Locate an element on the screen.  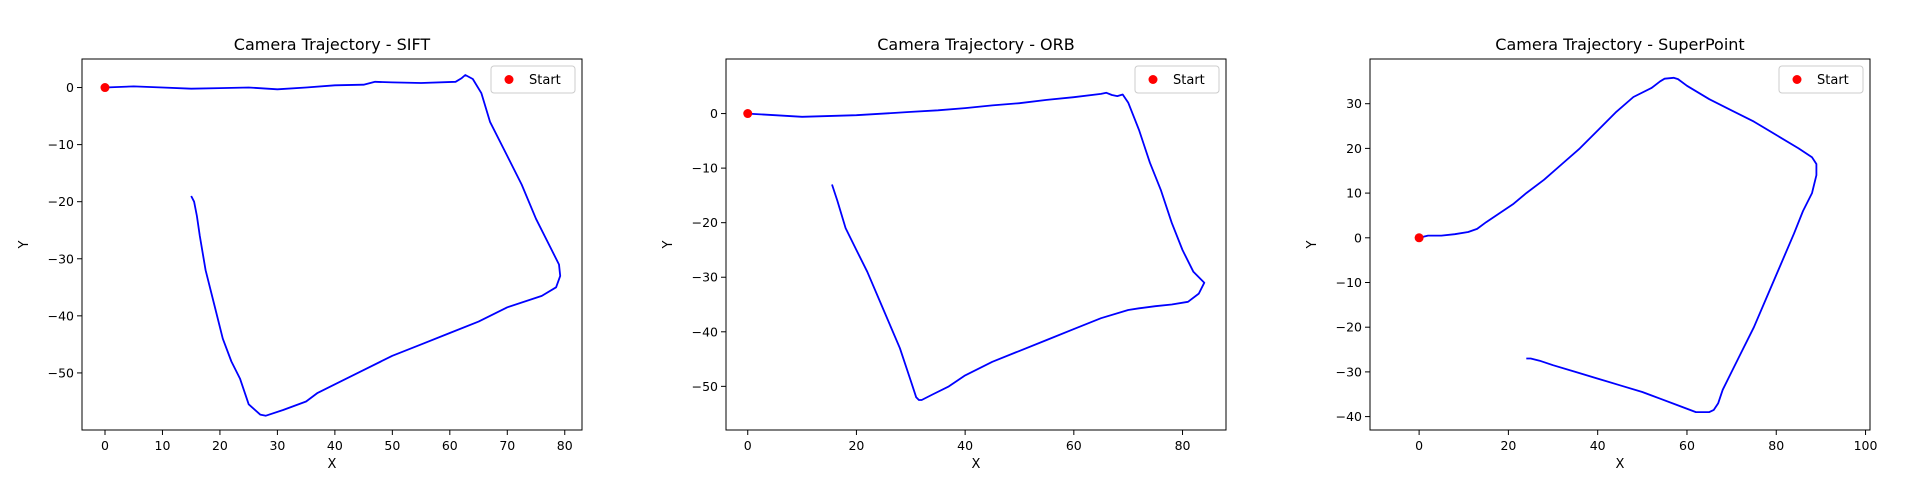
x-tick-label: 100 is located at coordinates (1866, 445).